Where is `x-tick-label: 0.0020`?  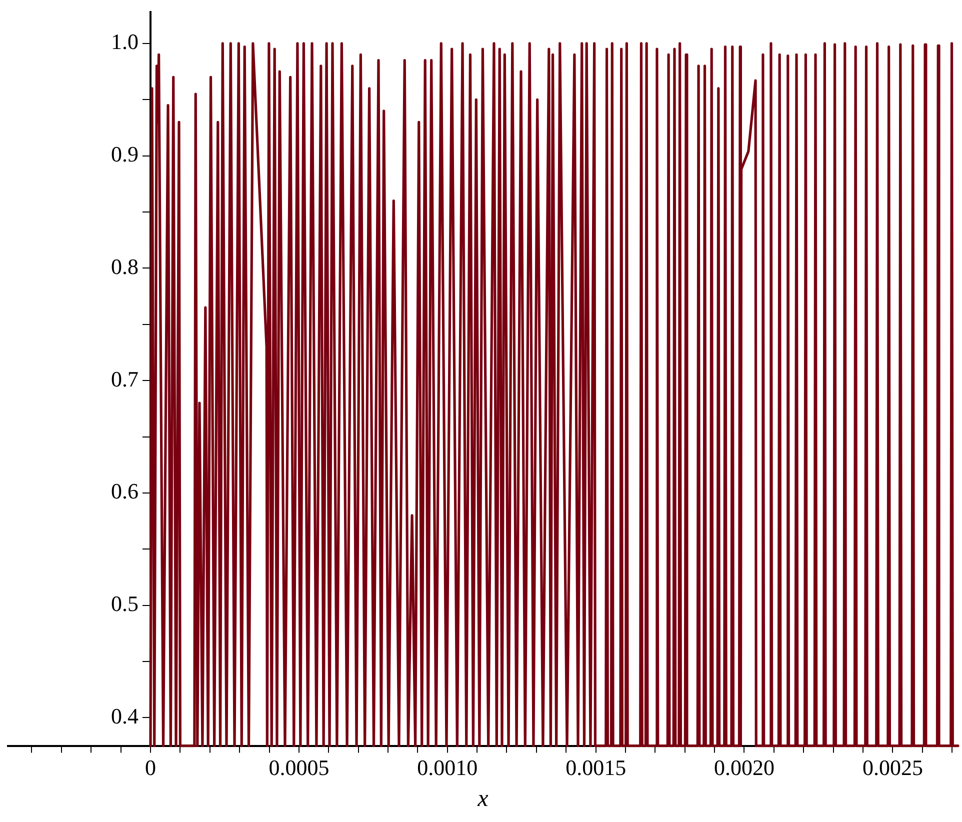
x-tick-label: 0.0020 is located at coordinates (744, 767).